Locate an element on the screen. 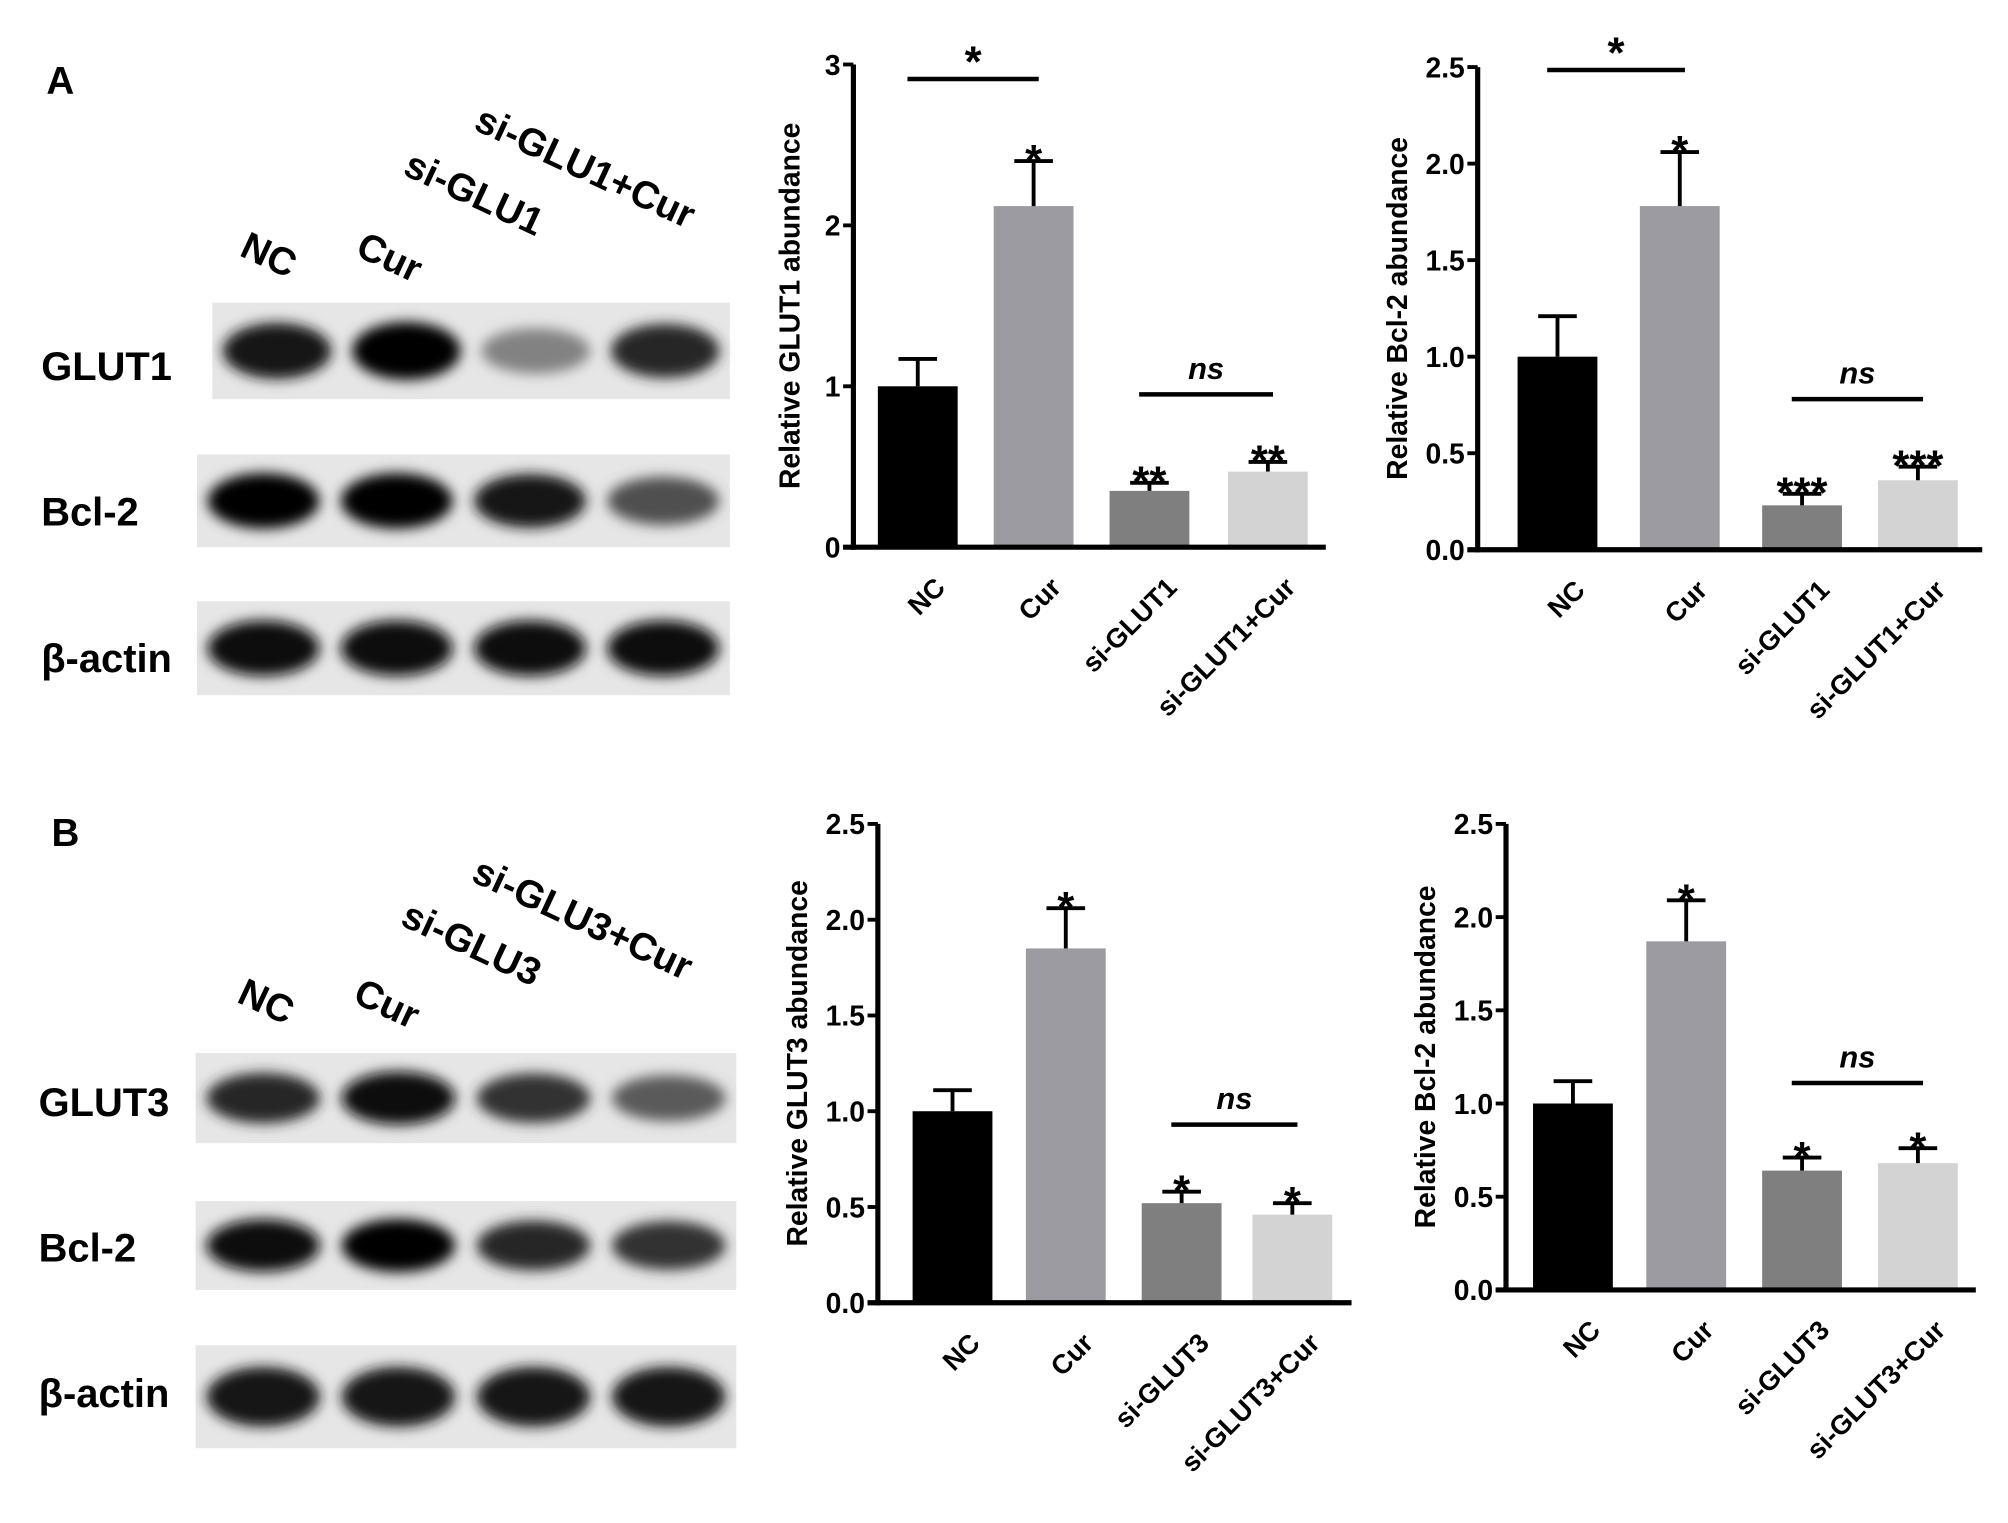 The image size is (2008, 1523). y-tick-label: 0 is located at coordinates (833, 547).